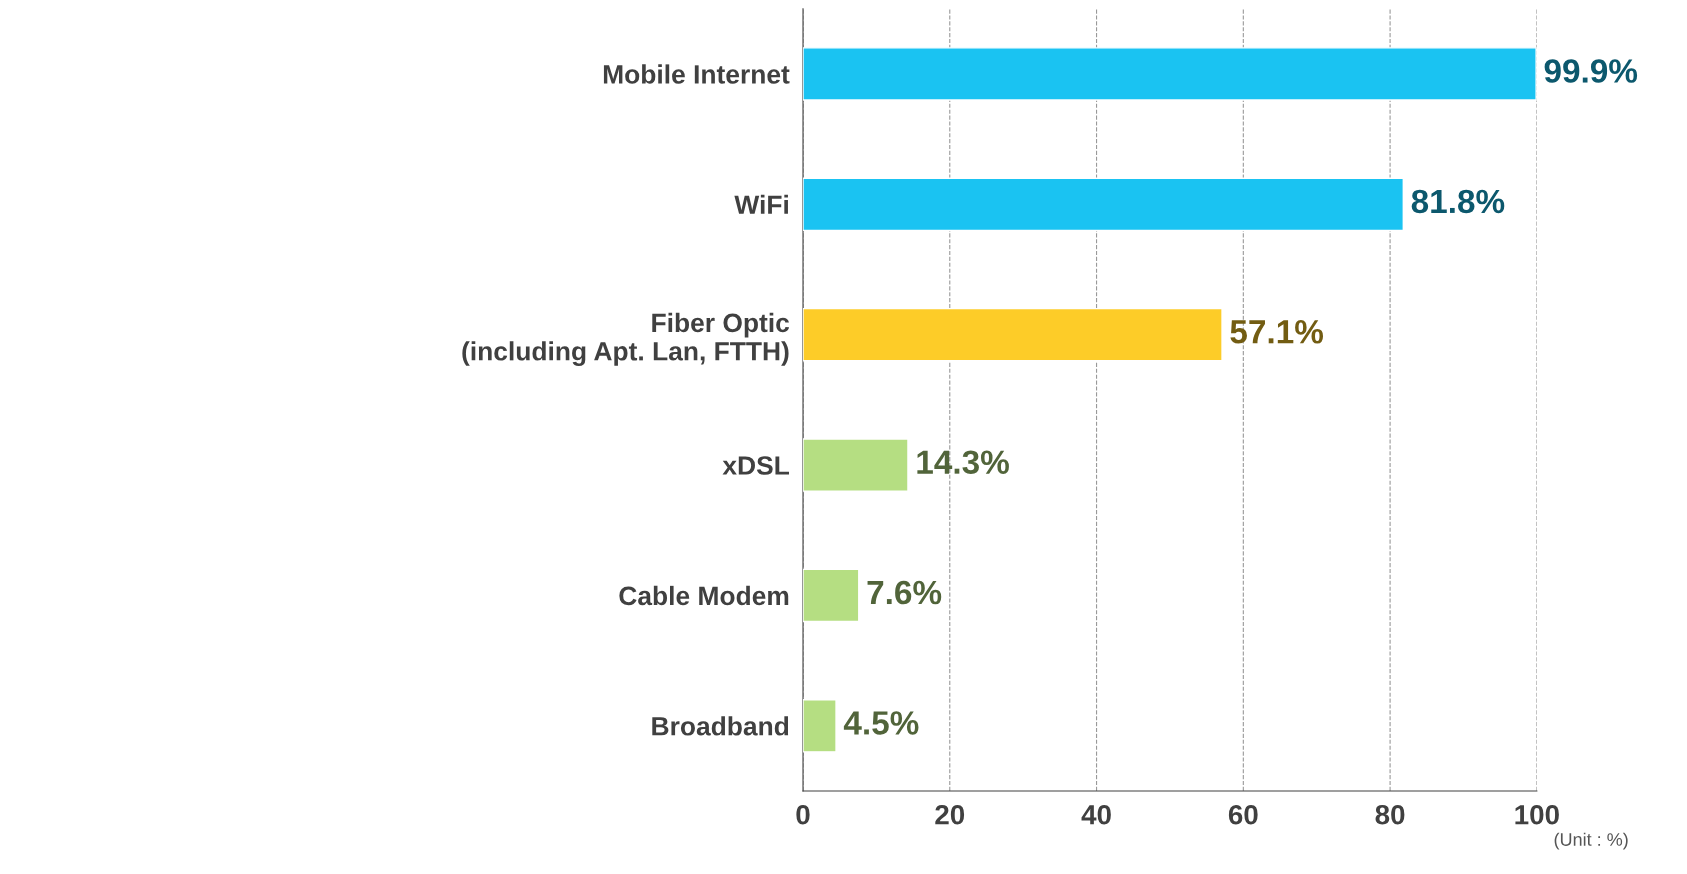 This screenshot has height=874, width=1687. I want to click on x-tick-label: 20, so click(950, 814).